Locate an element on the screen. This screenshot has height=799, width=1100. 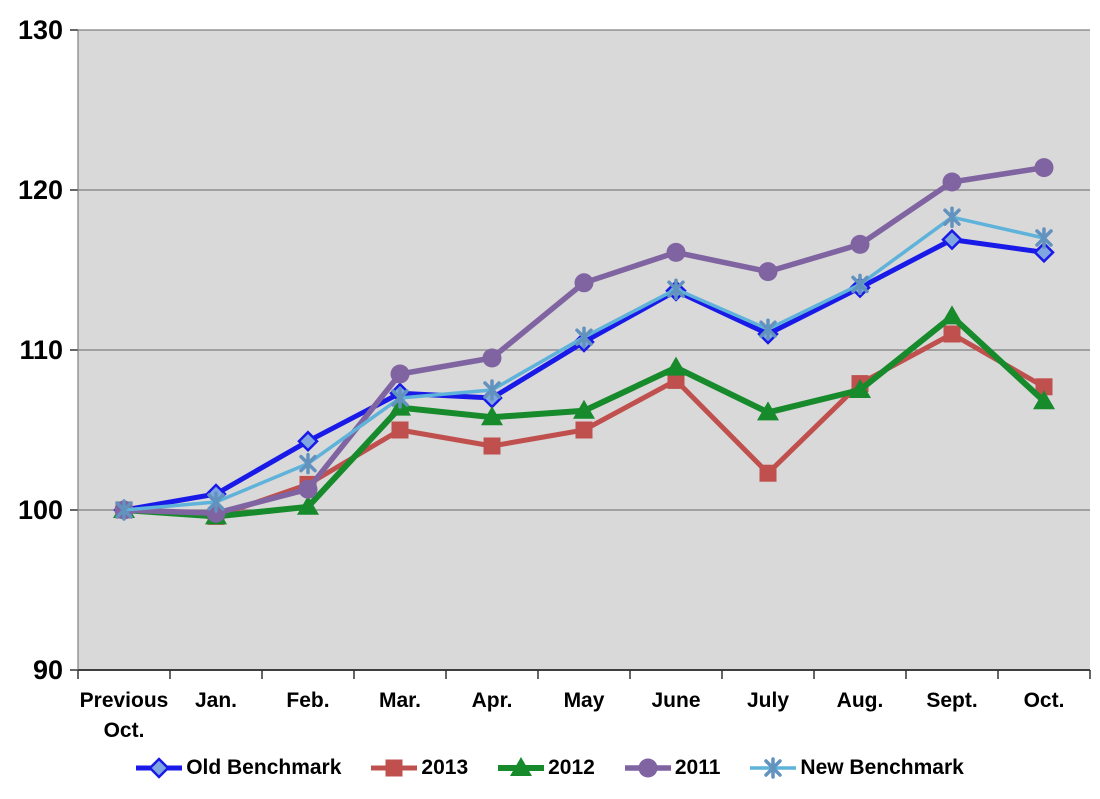
legend-2011-glyph is located at coordinates (647, 768).